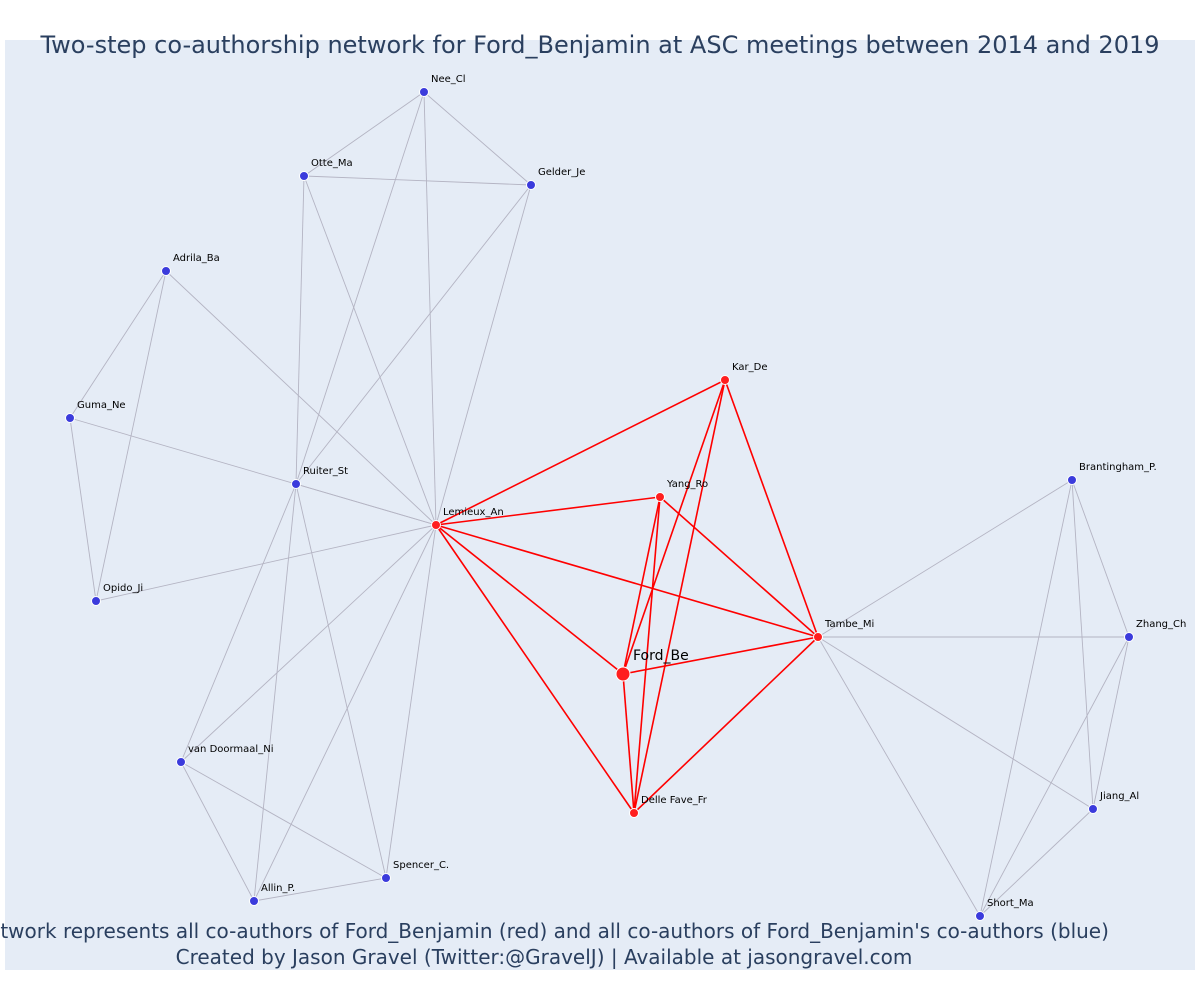  Describe the element at coordinates (1111, 723) in the screenshot. I see `edge-zhang-jiang` at that location.